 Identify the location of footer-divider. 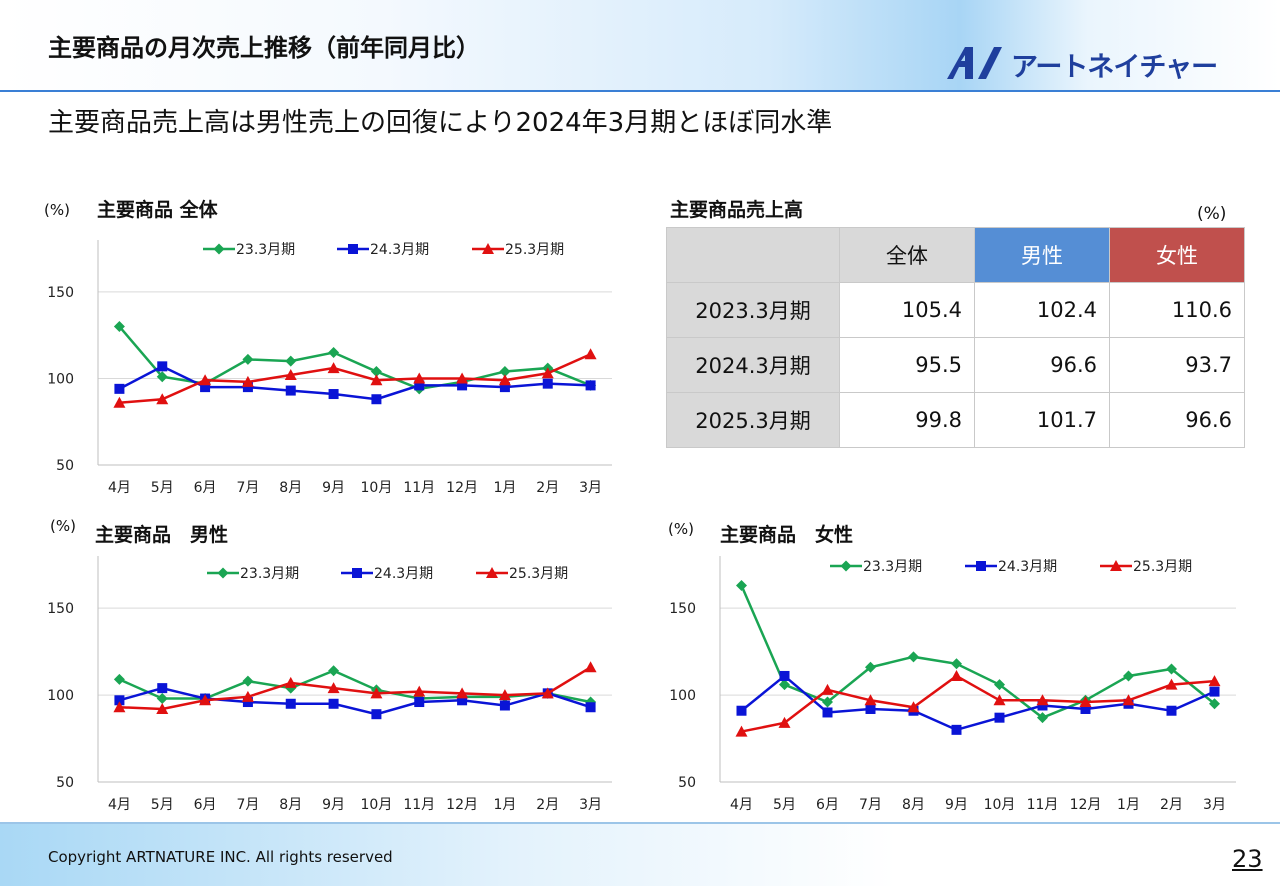
(640, 823).